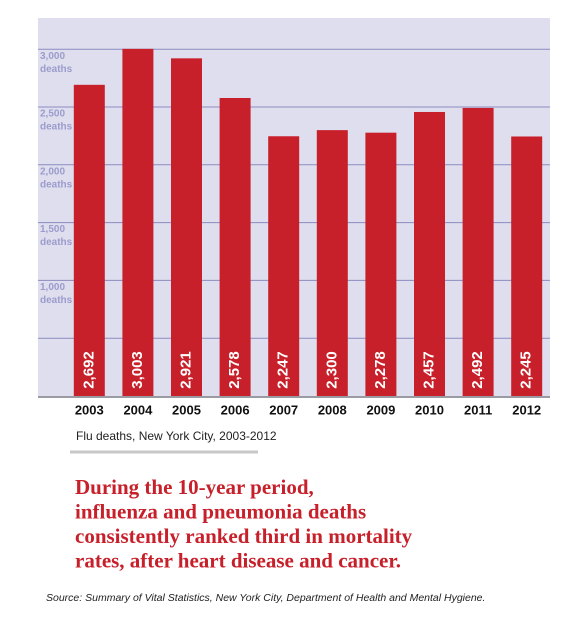  What do you see at coordinates (380, 370) in the screenshot?
I see `value-label: 2,278` at bounding box center [380, 370].